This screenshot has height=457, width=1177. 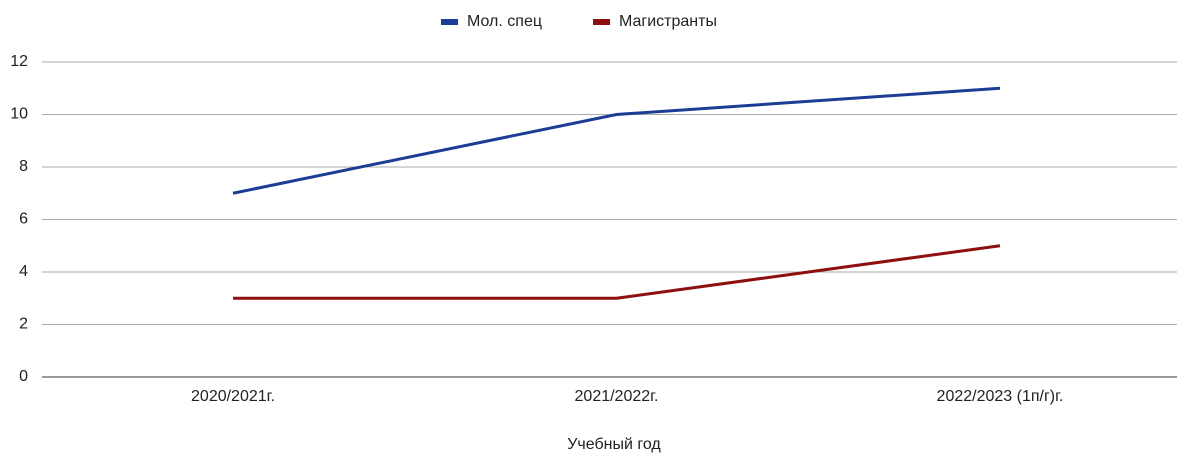 What do you see at coordinates (504, 21) in the screenshot?
I see `legend-label: Мол. спец` at bounding box center [504, 21].